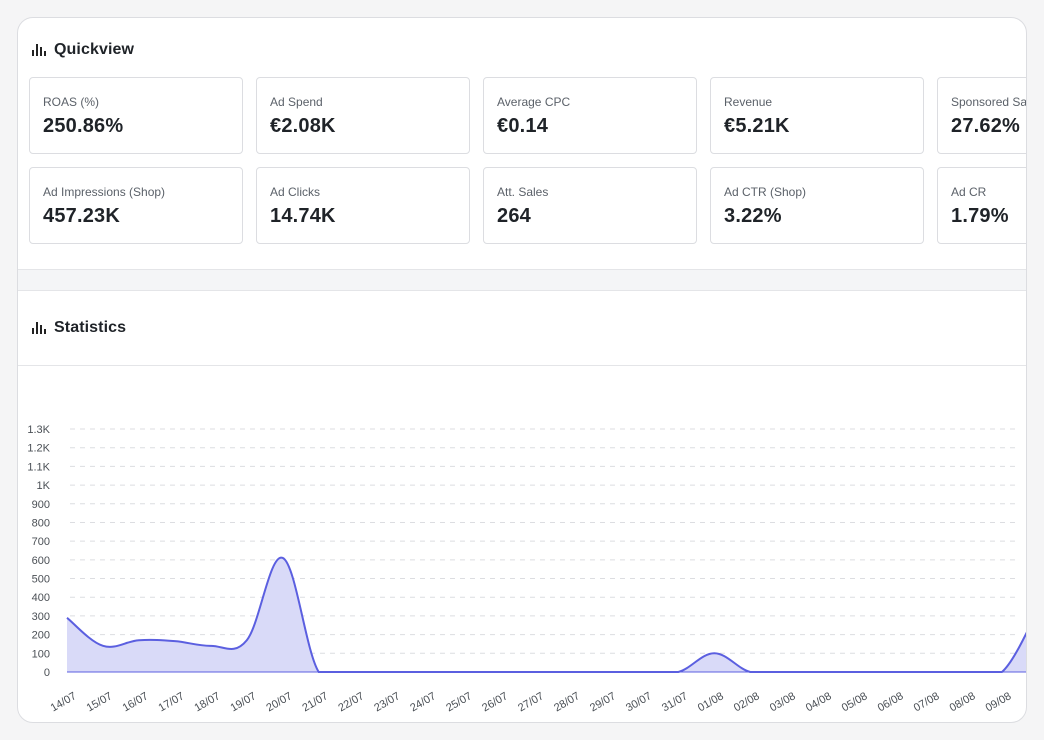 The height and width of the screenshot is (740, 1044). I want to click on y-tick-label: 100, so click(41, 654).